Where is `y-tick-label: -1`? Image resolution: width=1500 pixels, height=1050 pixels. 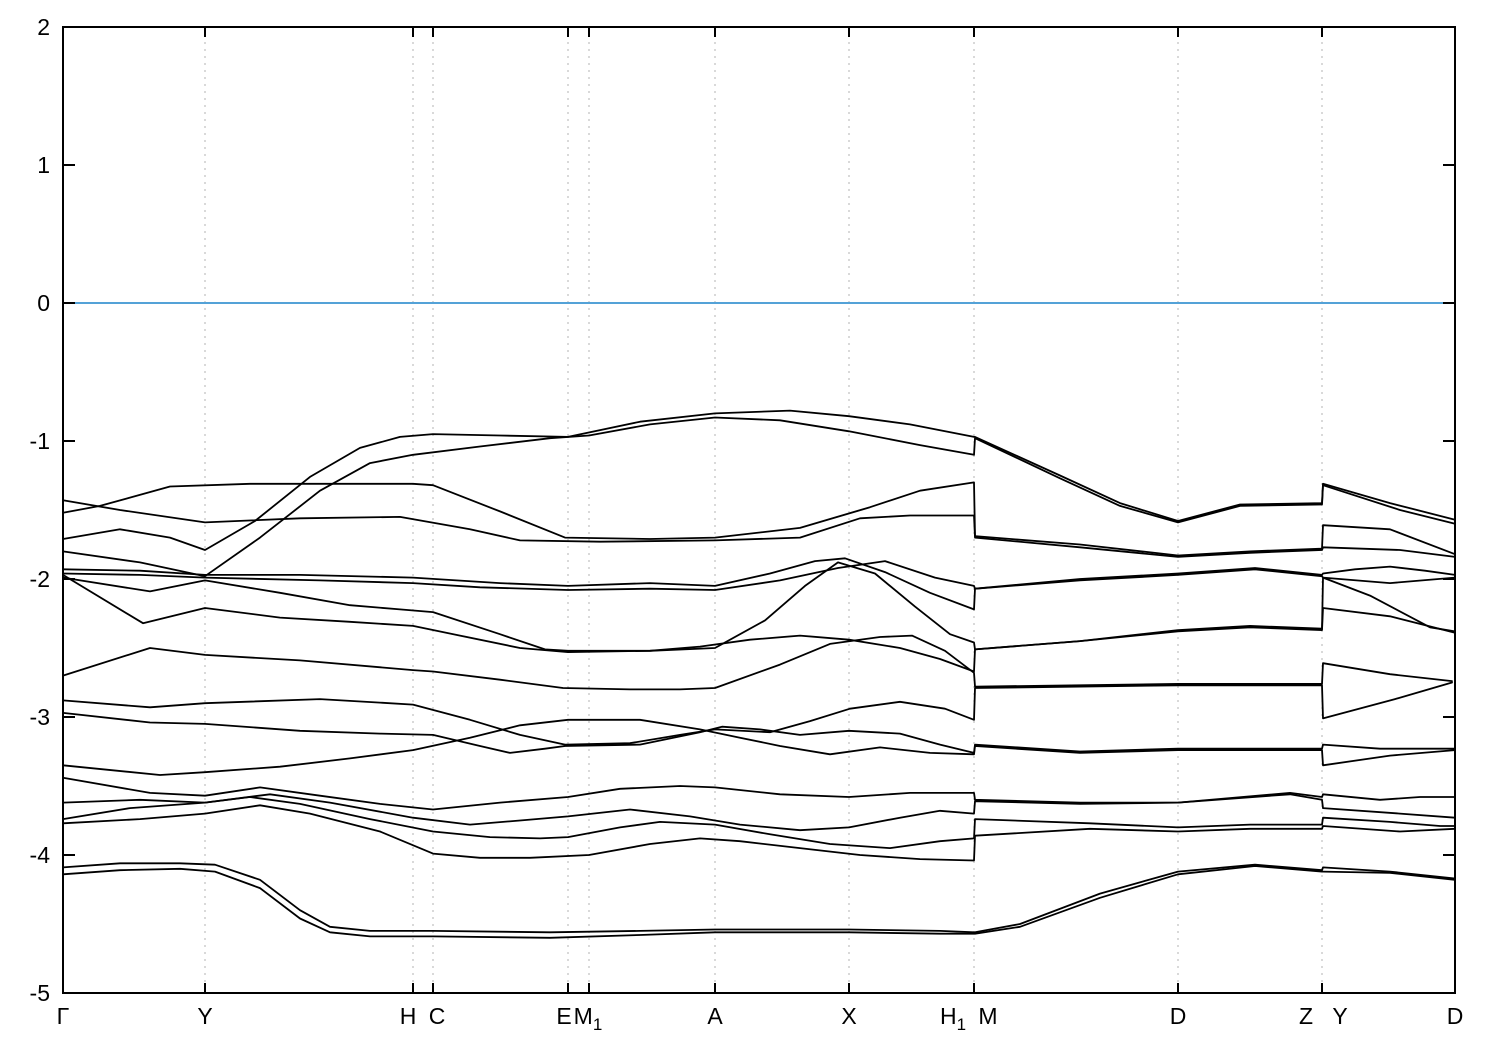
y-tick-label: -1 is located at coordinates (40, 441).